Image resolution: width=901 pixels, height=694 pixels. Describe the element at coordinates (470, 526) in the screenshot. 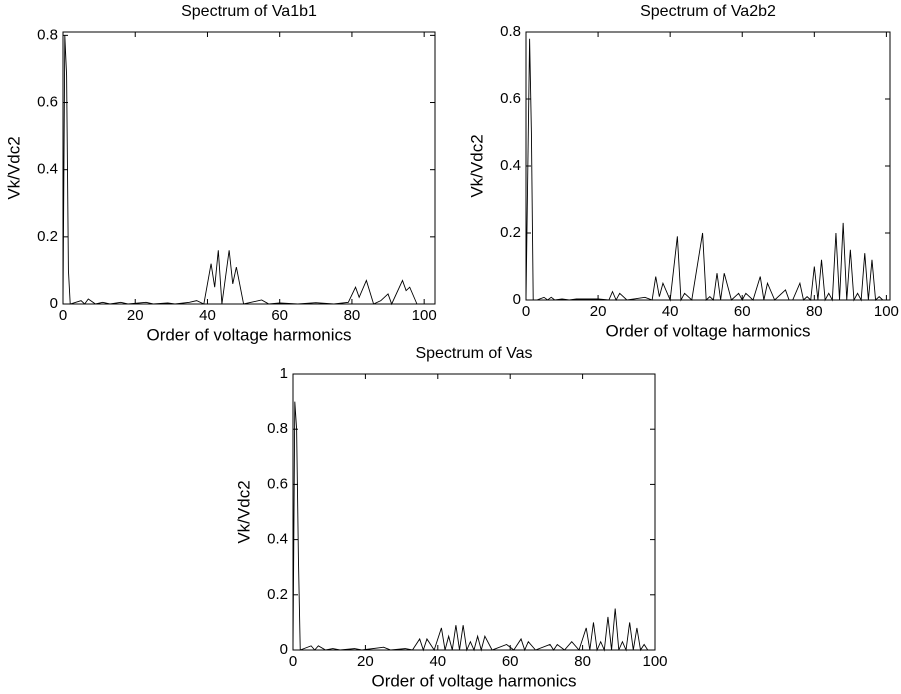

I see `spectrum-line` at that location.